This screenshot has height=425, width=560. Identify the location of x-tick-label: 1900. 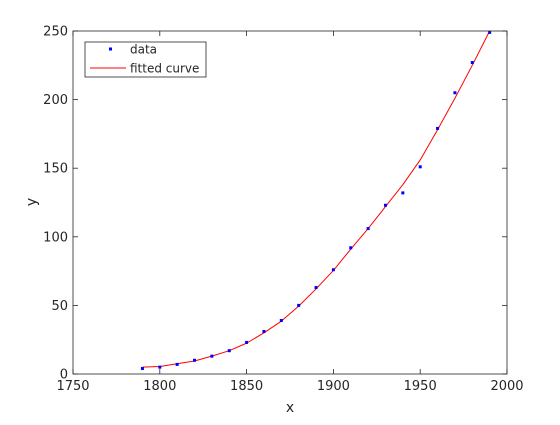
(333, 386).